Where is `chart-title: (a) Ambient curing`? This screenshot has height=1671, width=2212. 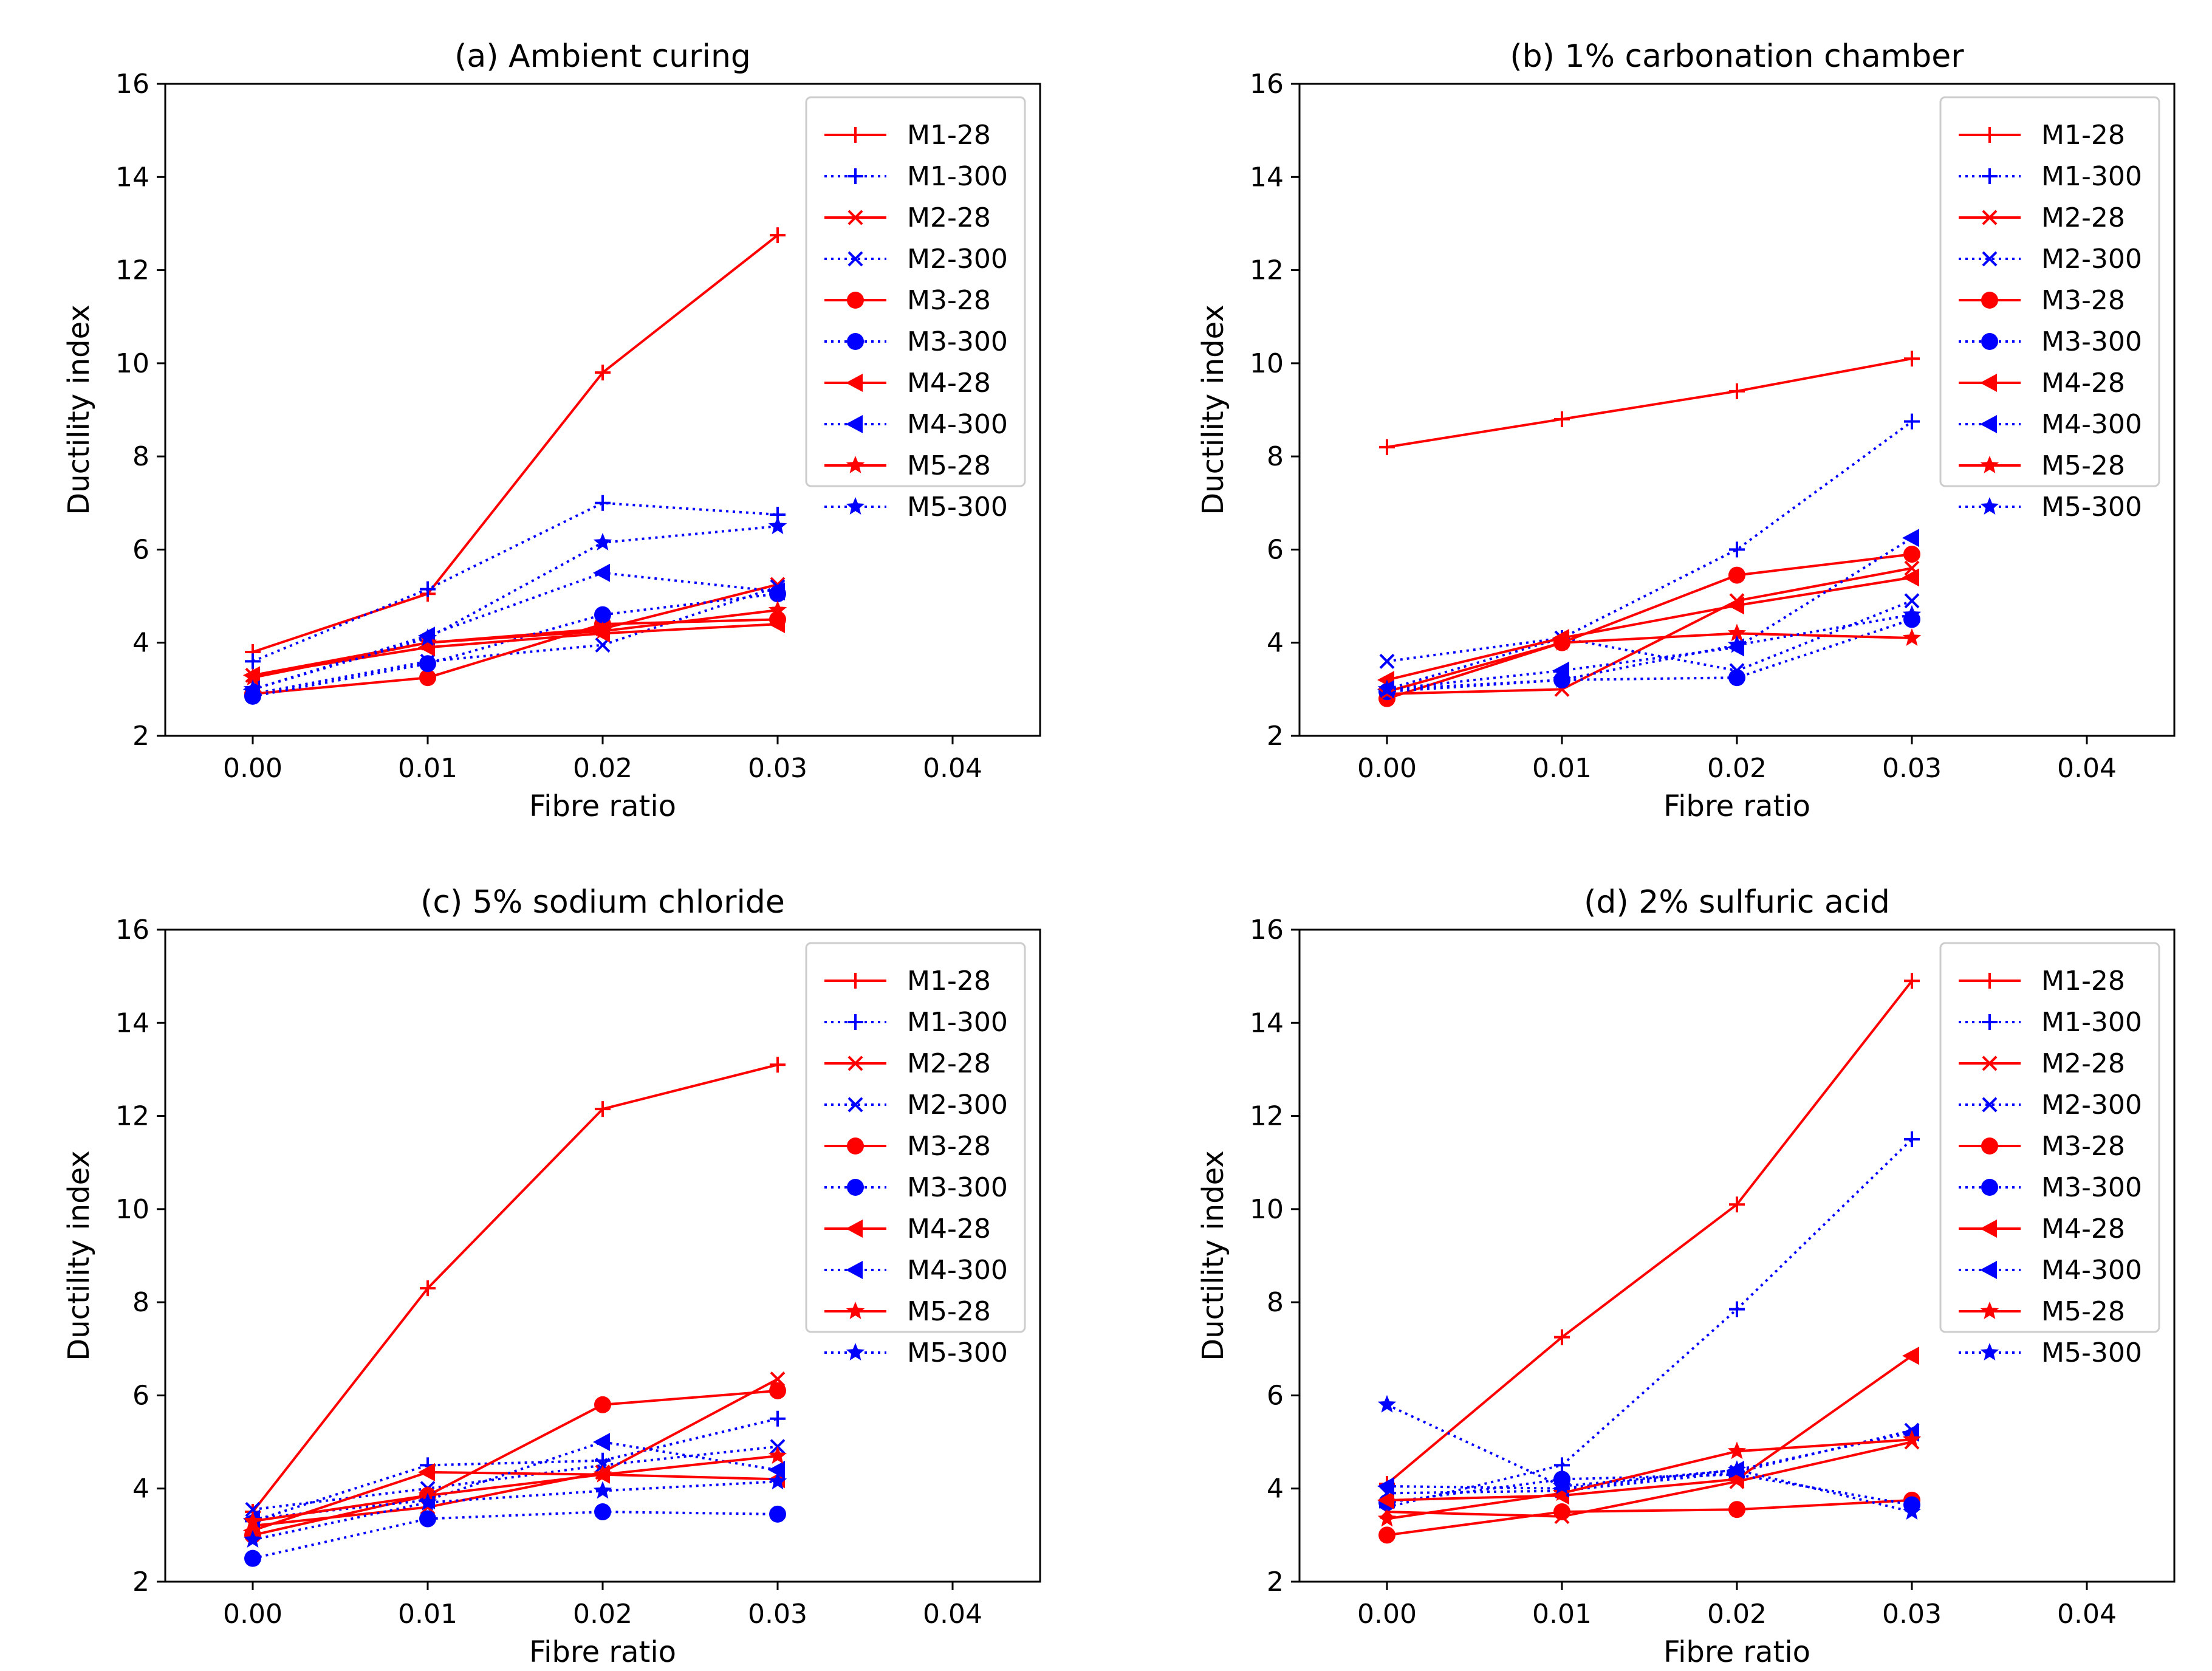
chart-title: (a) Ambient curing is located at coordinates (602, 56).